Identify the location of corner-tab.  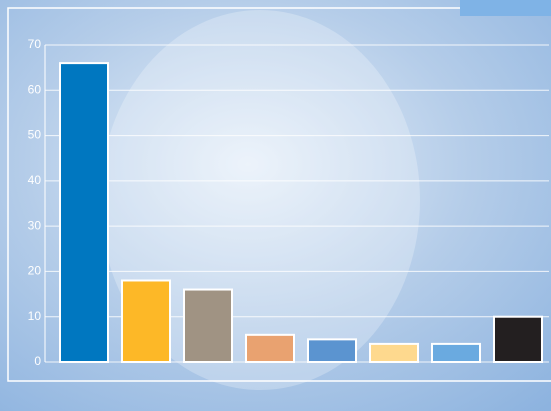
(505, 8).